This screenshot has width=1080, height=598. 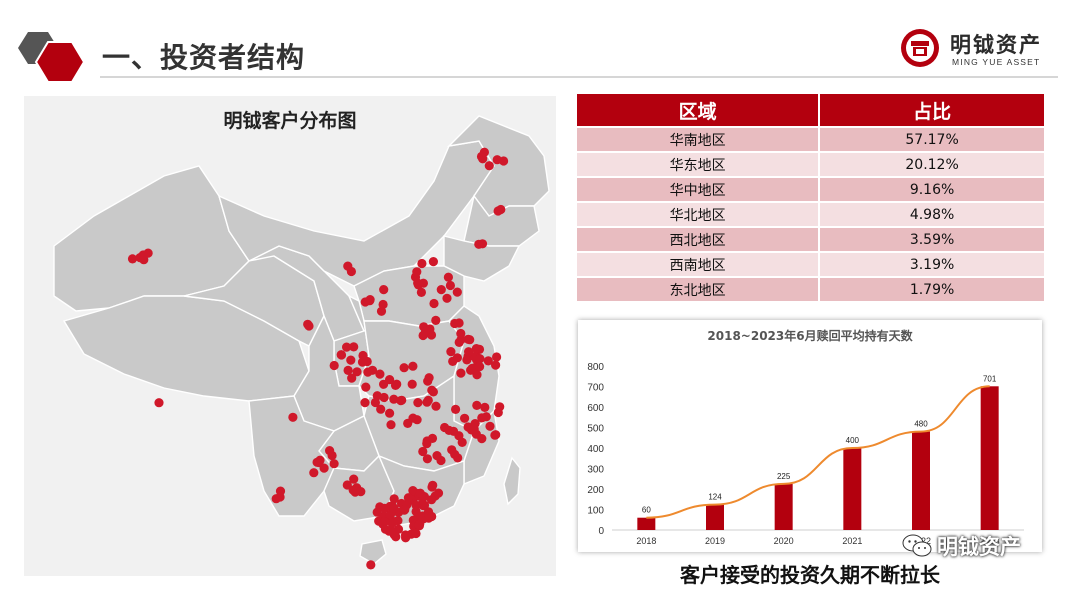 What do you see at coordinates (810, 575) in the screenshot?
I see `chart-caption: 客户接受的投资久期不断拉长` at bounding box center [810, 575].